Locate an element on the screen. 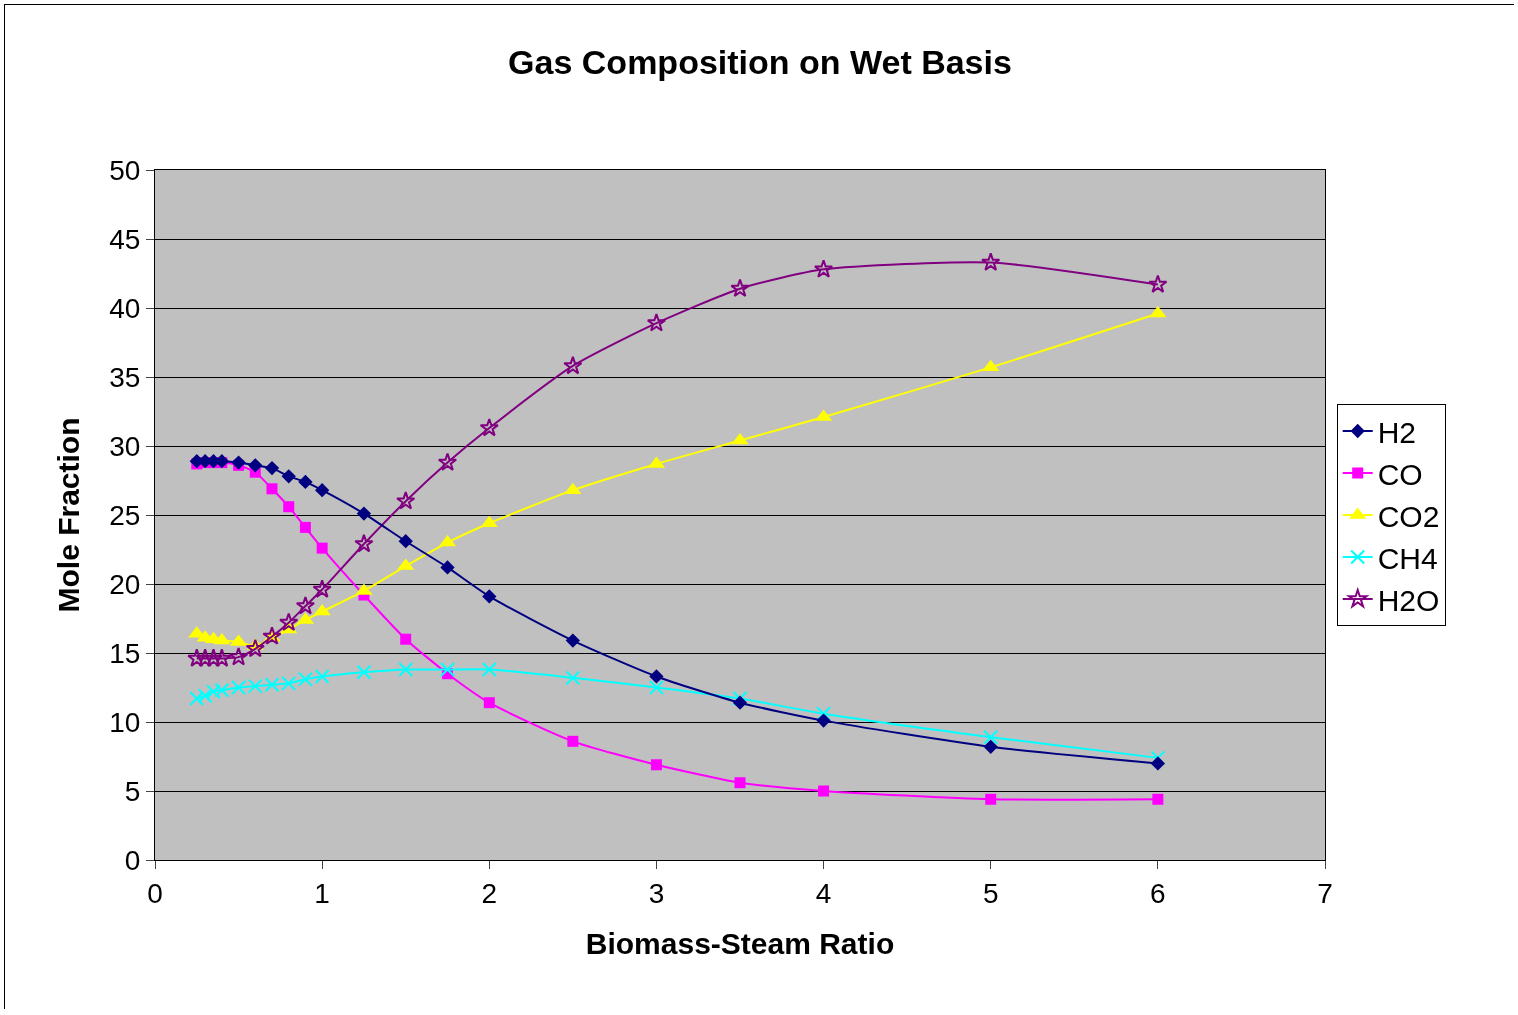  y-tick-label: 30 is located at coordinates (125, 446).